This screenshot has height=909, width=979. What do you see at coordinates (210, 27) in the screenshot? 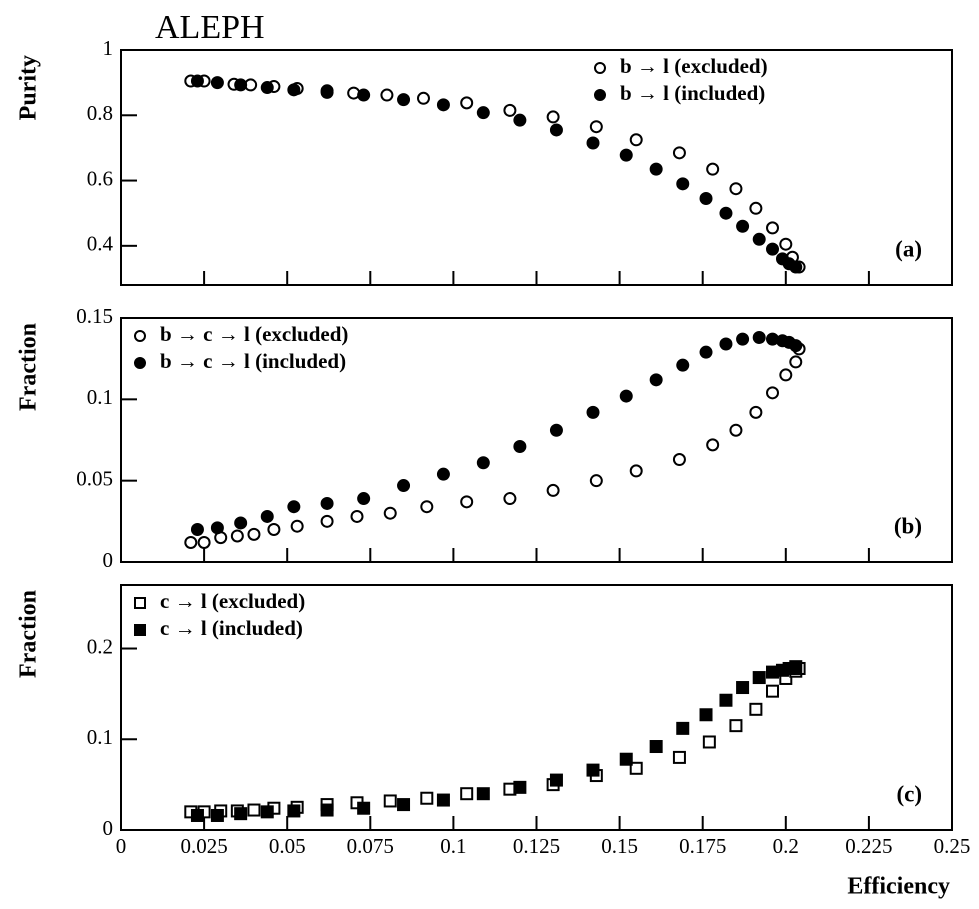
I see `chart-title: ALEPH` at bounding box center [210, 27].